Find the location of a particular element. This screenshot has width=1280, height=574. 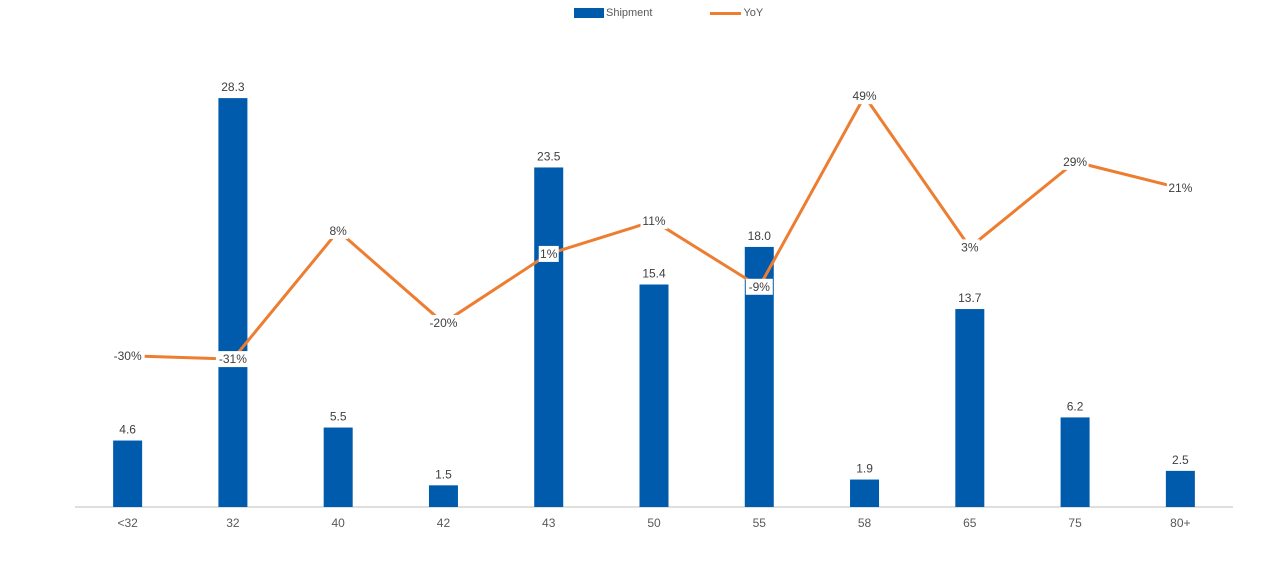

shipment-data-label: 5.5 is located at coordinates (338, 417).